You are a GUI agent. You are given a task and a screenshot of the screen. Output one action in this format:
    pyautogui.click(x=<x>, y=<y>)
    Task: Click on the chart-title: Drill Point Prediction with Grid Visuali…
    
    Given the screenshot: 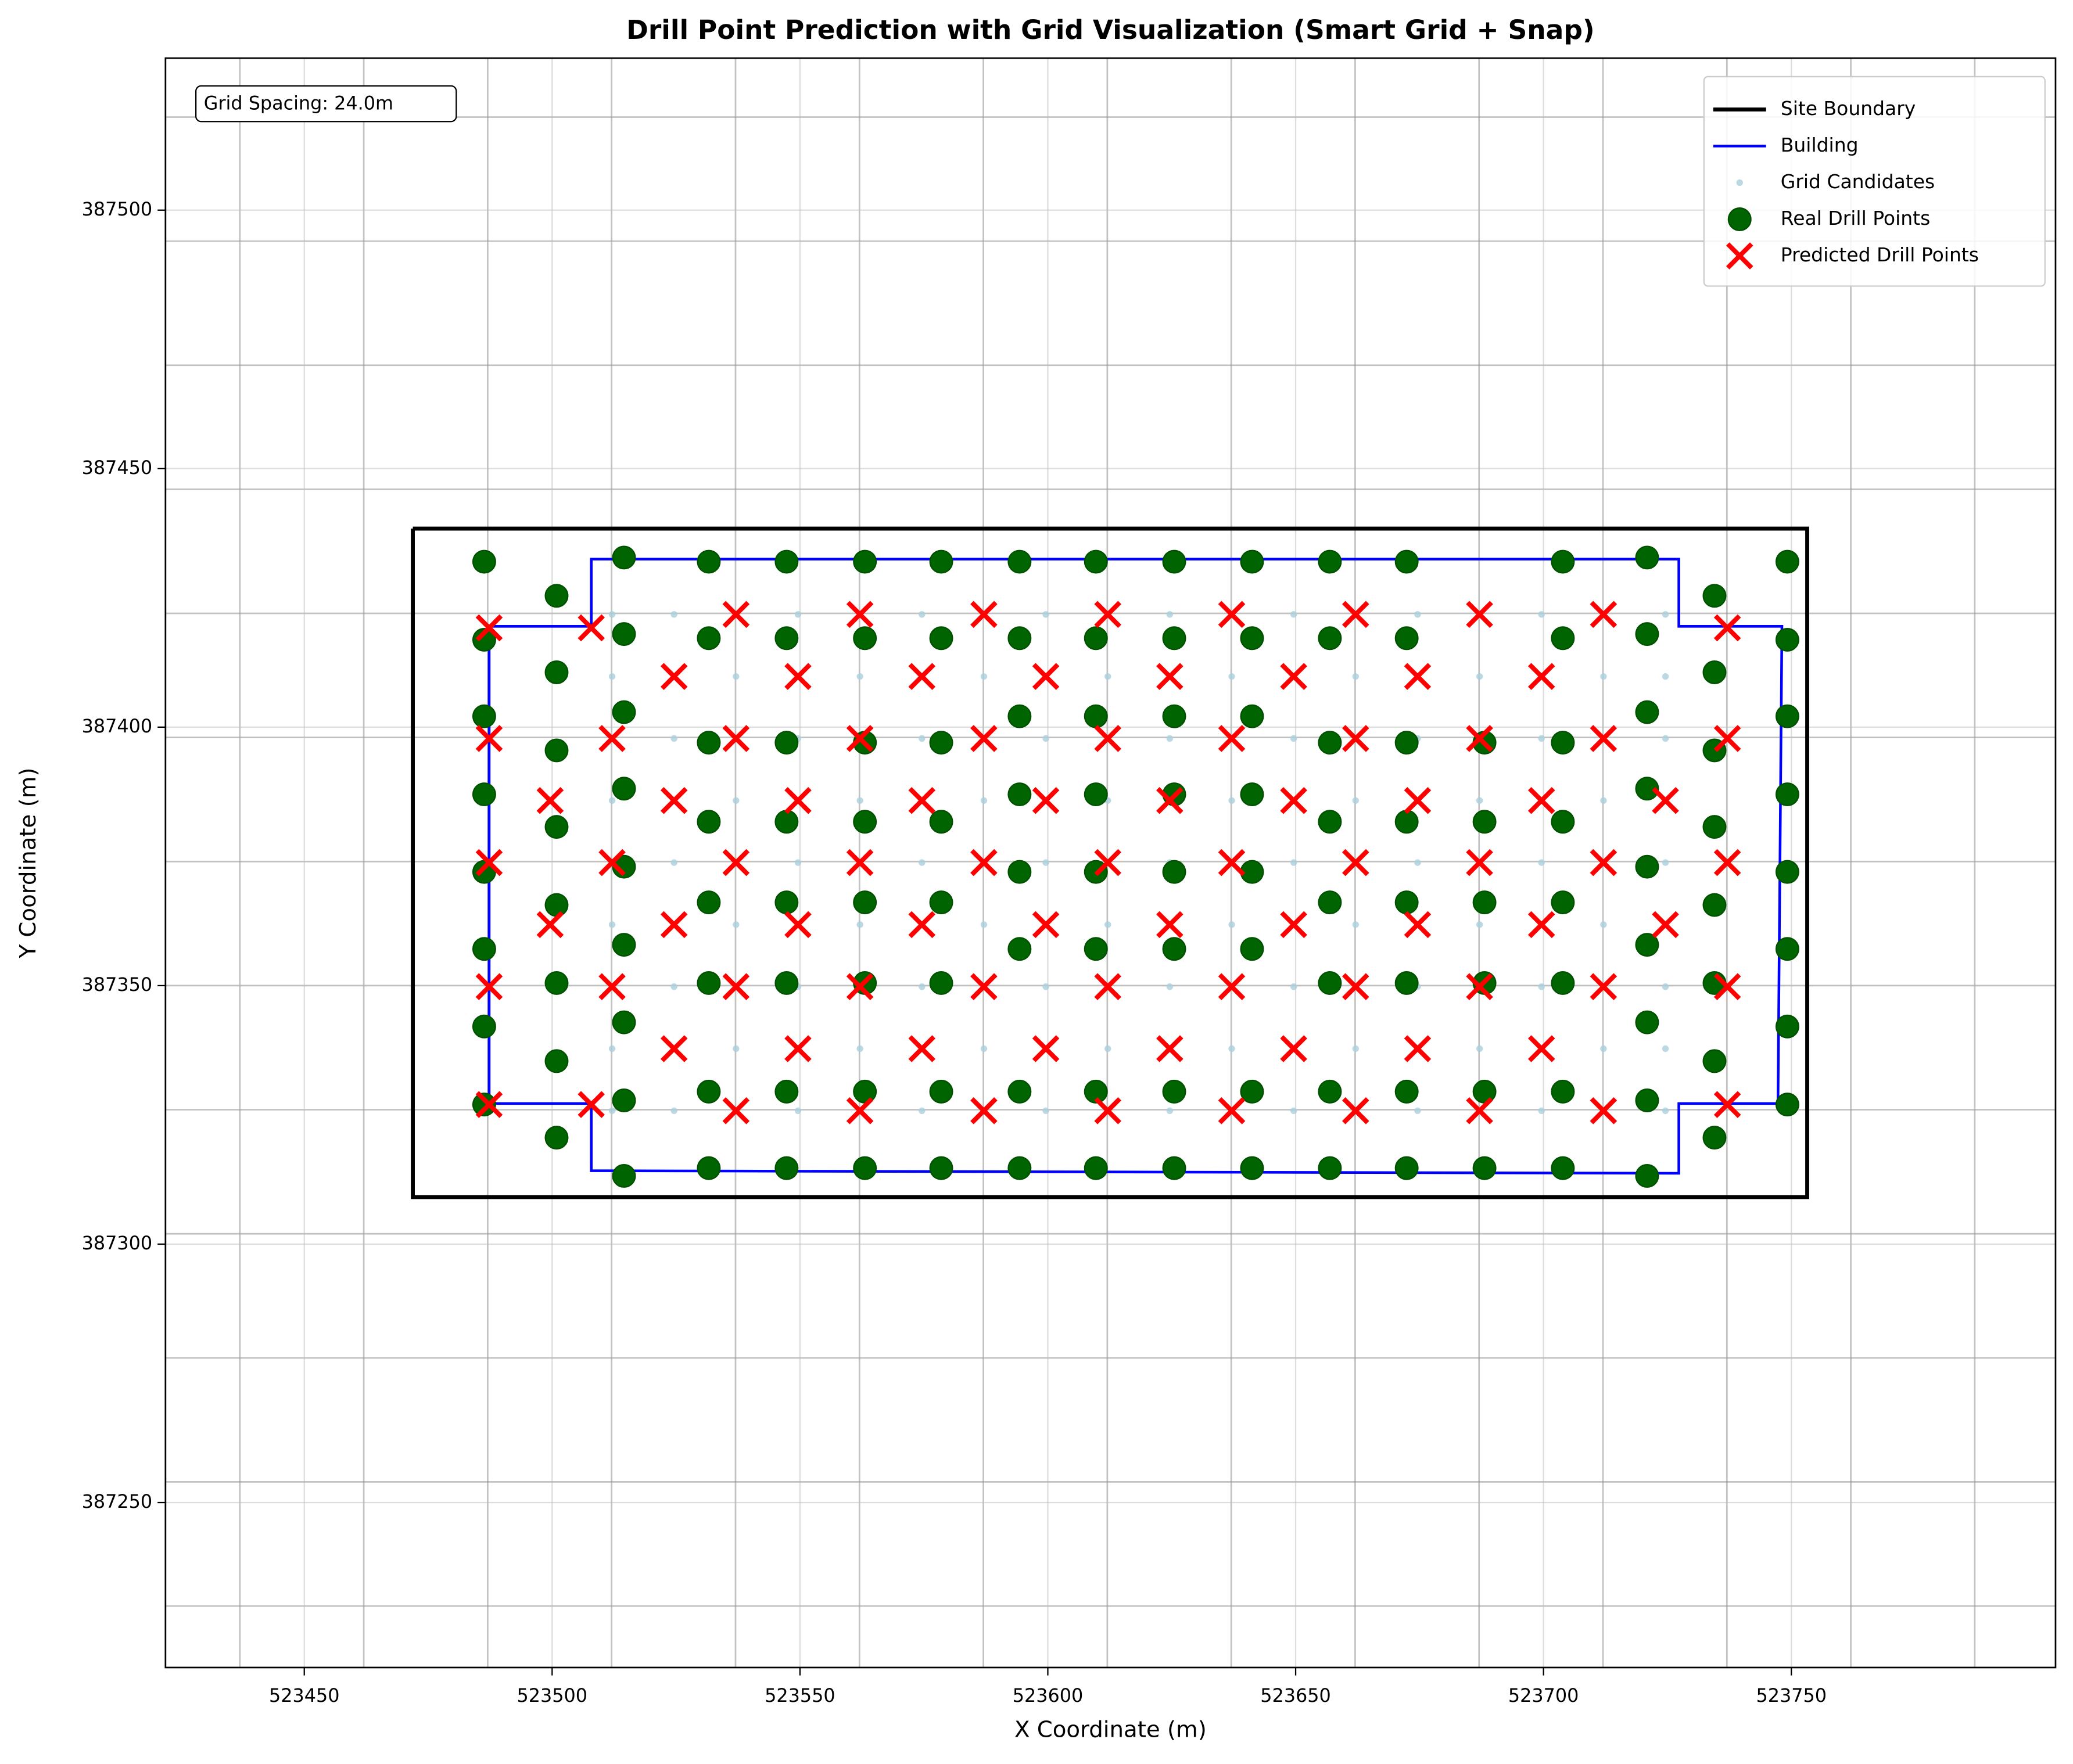 What is the action you would take?
    pyautogui.click(x=1110, y=30)
    